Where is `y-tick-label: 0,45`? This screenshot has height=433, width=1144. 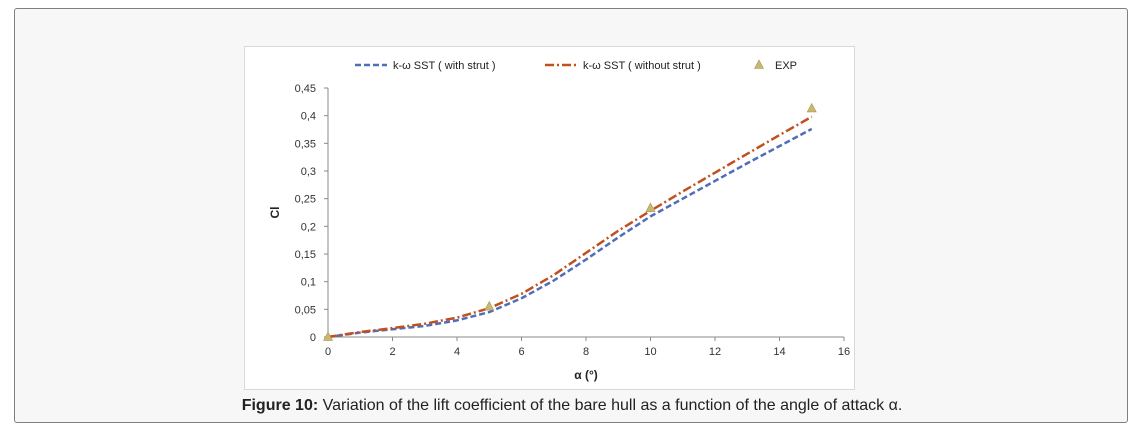 y-tick-label: 0,45 is located at coordinates (305, 89).